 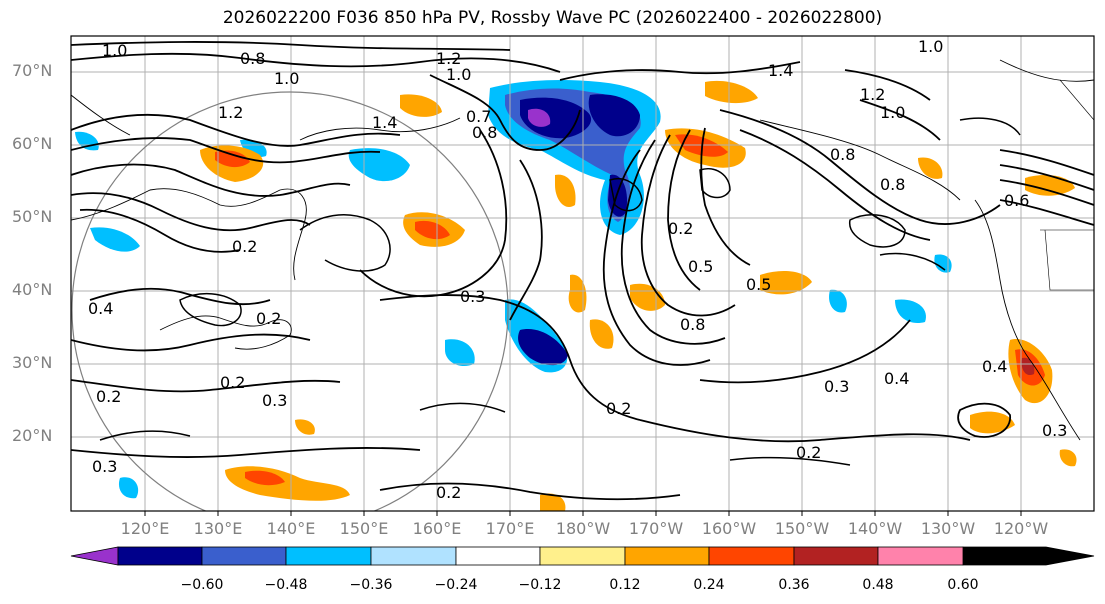 What do you see at coordinates (583, 513) in the screenshot?
I see `lon-ticks` at bounding box center [583, 513].